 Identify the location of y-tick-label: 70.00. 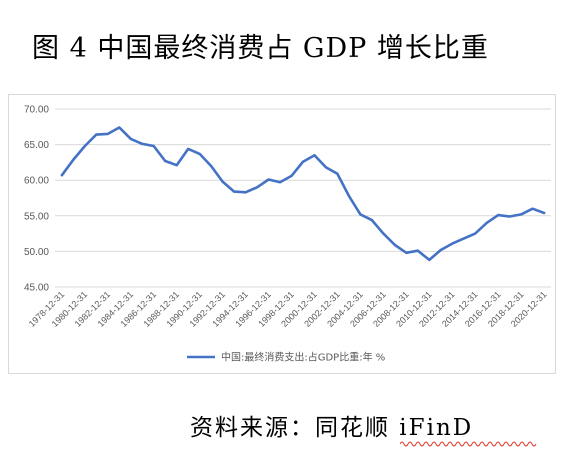
(36, 110).